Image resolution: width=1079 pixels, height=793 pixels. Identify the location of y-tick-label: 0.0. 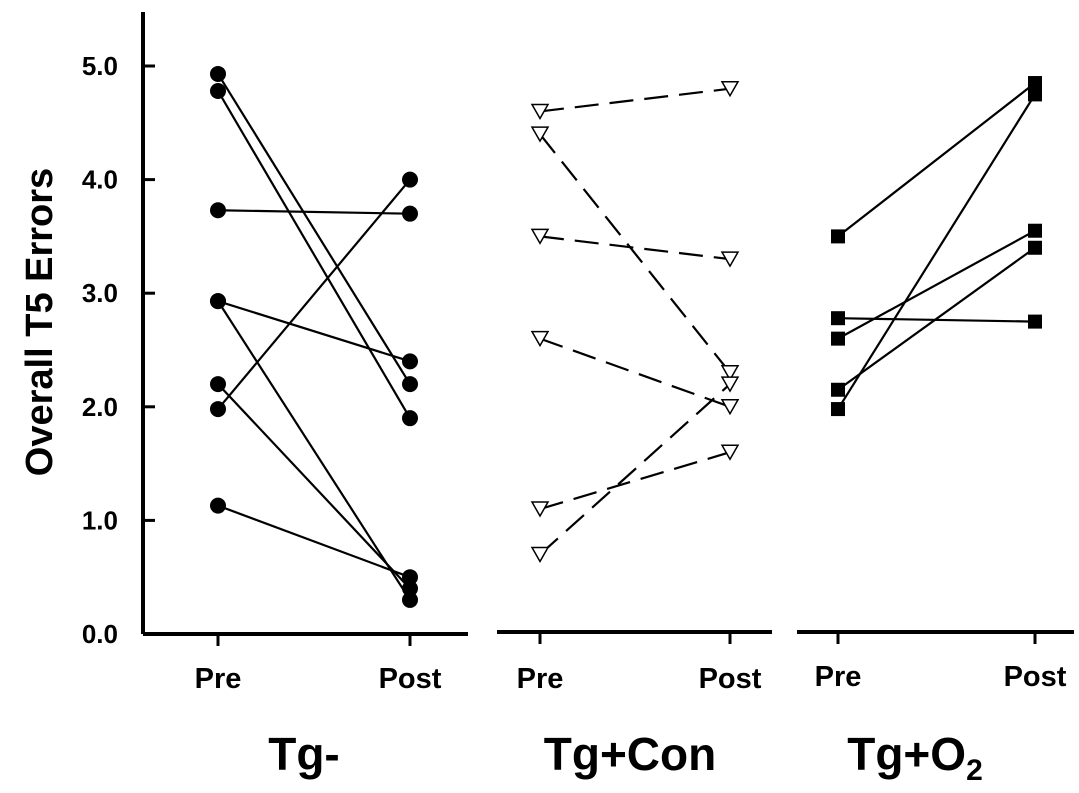
(100, 634).